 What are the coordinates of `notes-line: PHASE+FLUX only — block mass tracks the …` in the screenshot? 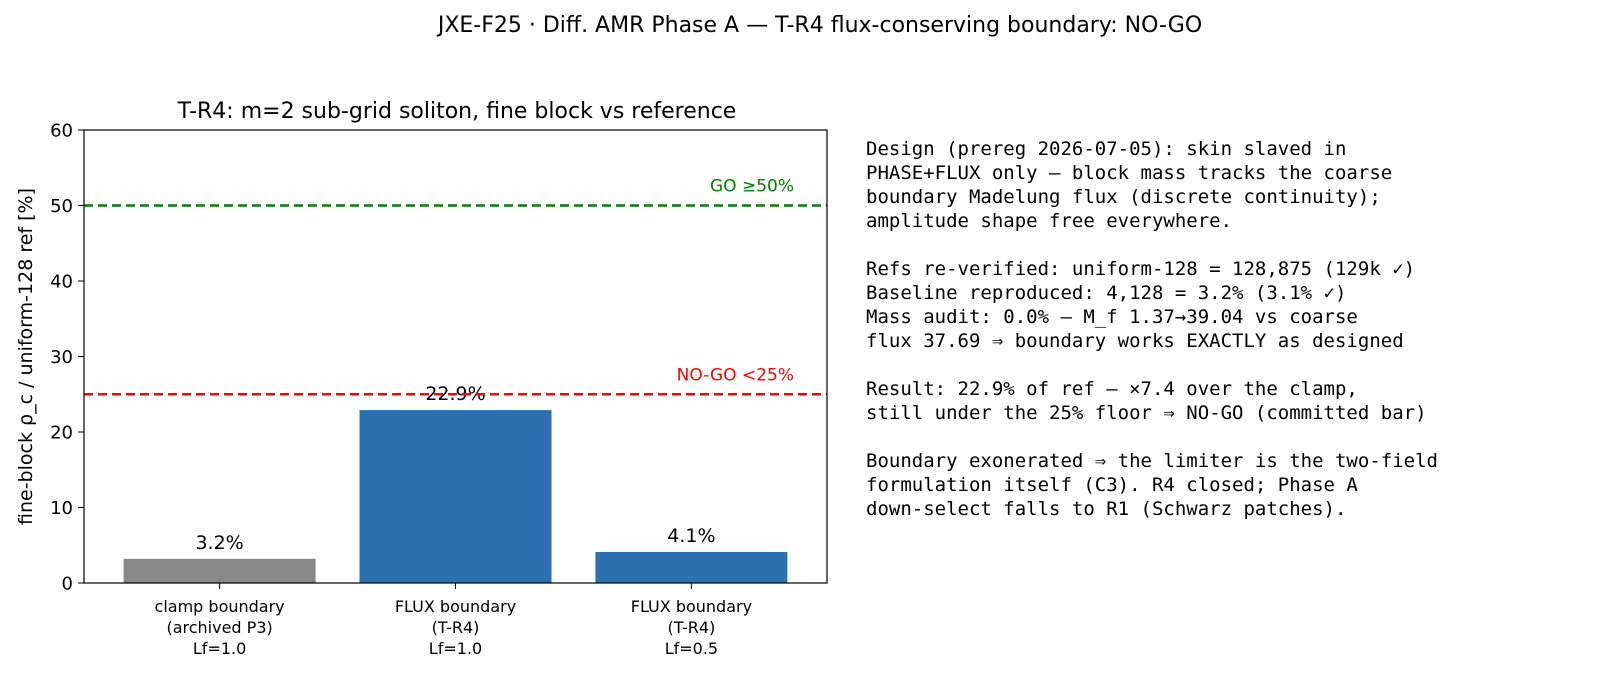 It's located at (1129, 173).